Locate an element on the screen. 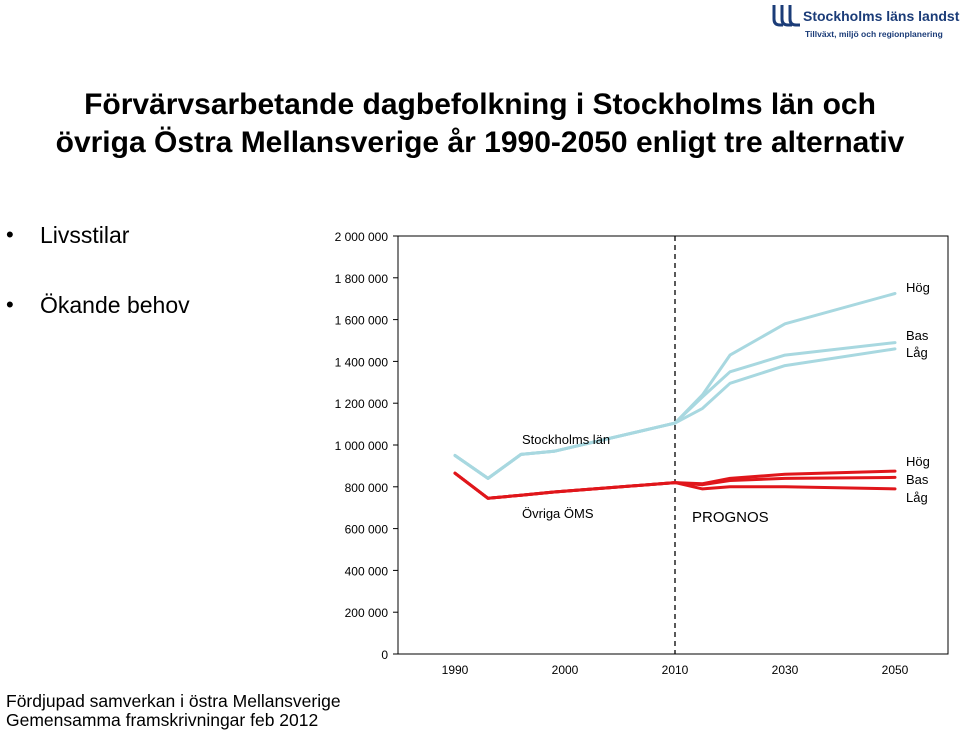 The height and width of the screenshot is (734, 960). label-stockholm-base: Bas is located at coordinates (917, 335).